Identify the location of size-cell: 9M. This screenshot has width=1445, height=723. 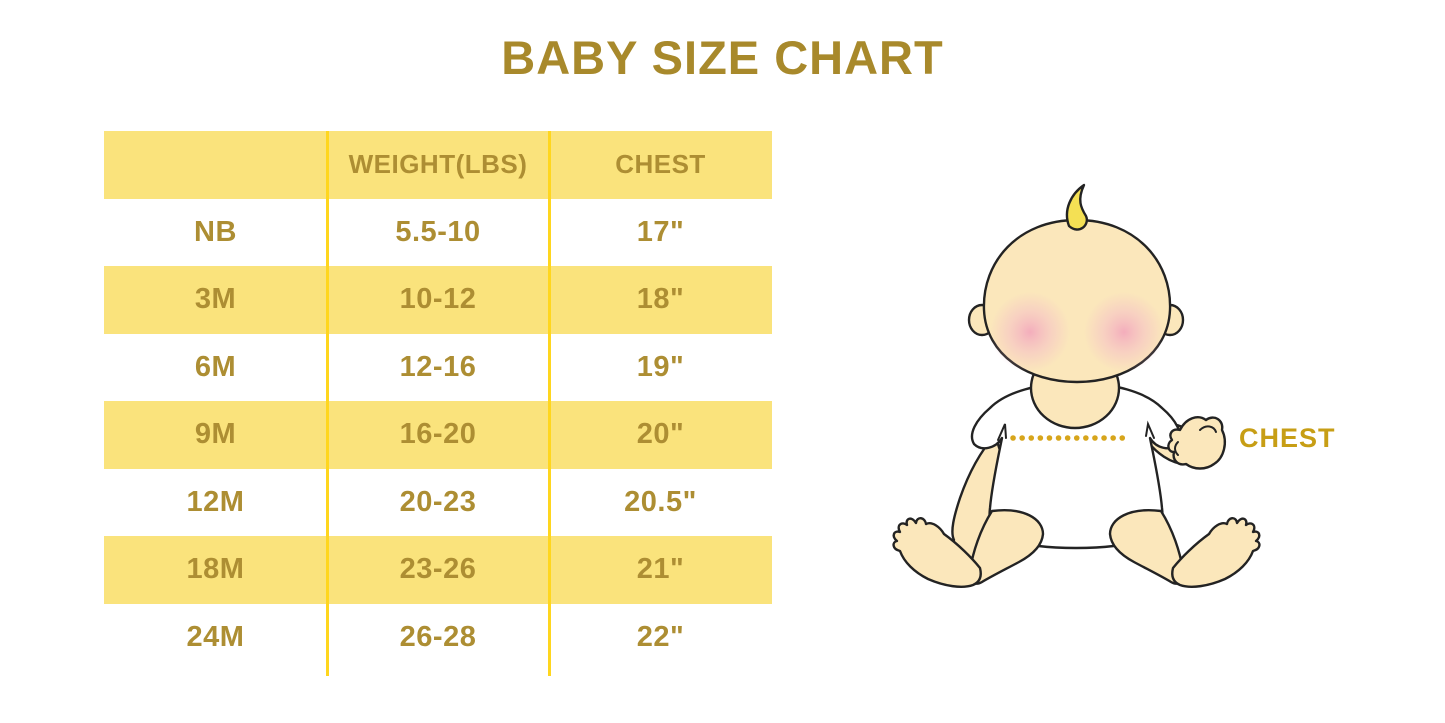
(215, 434).